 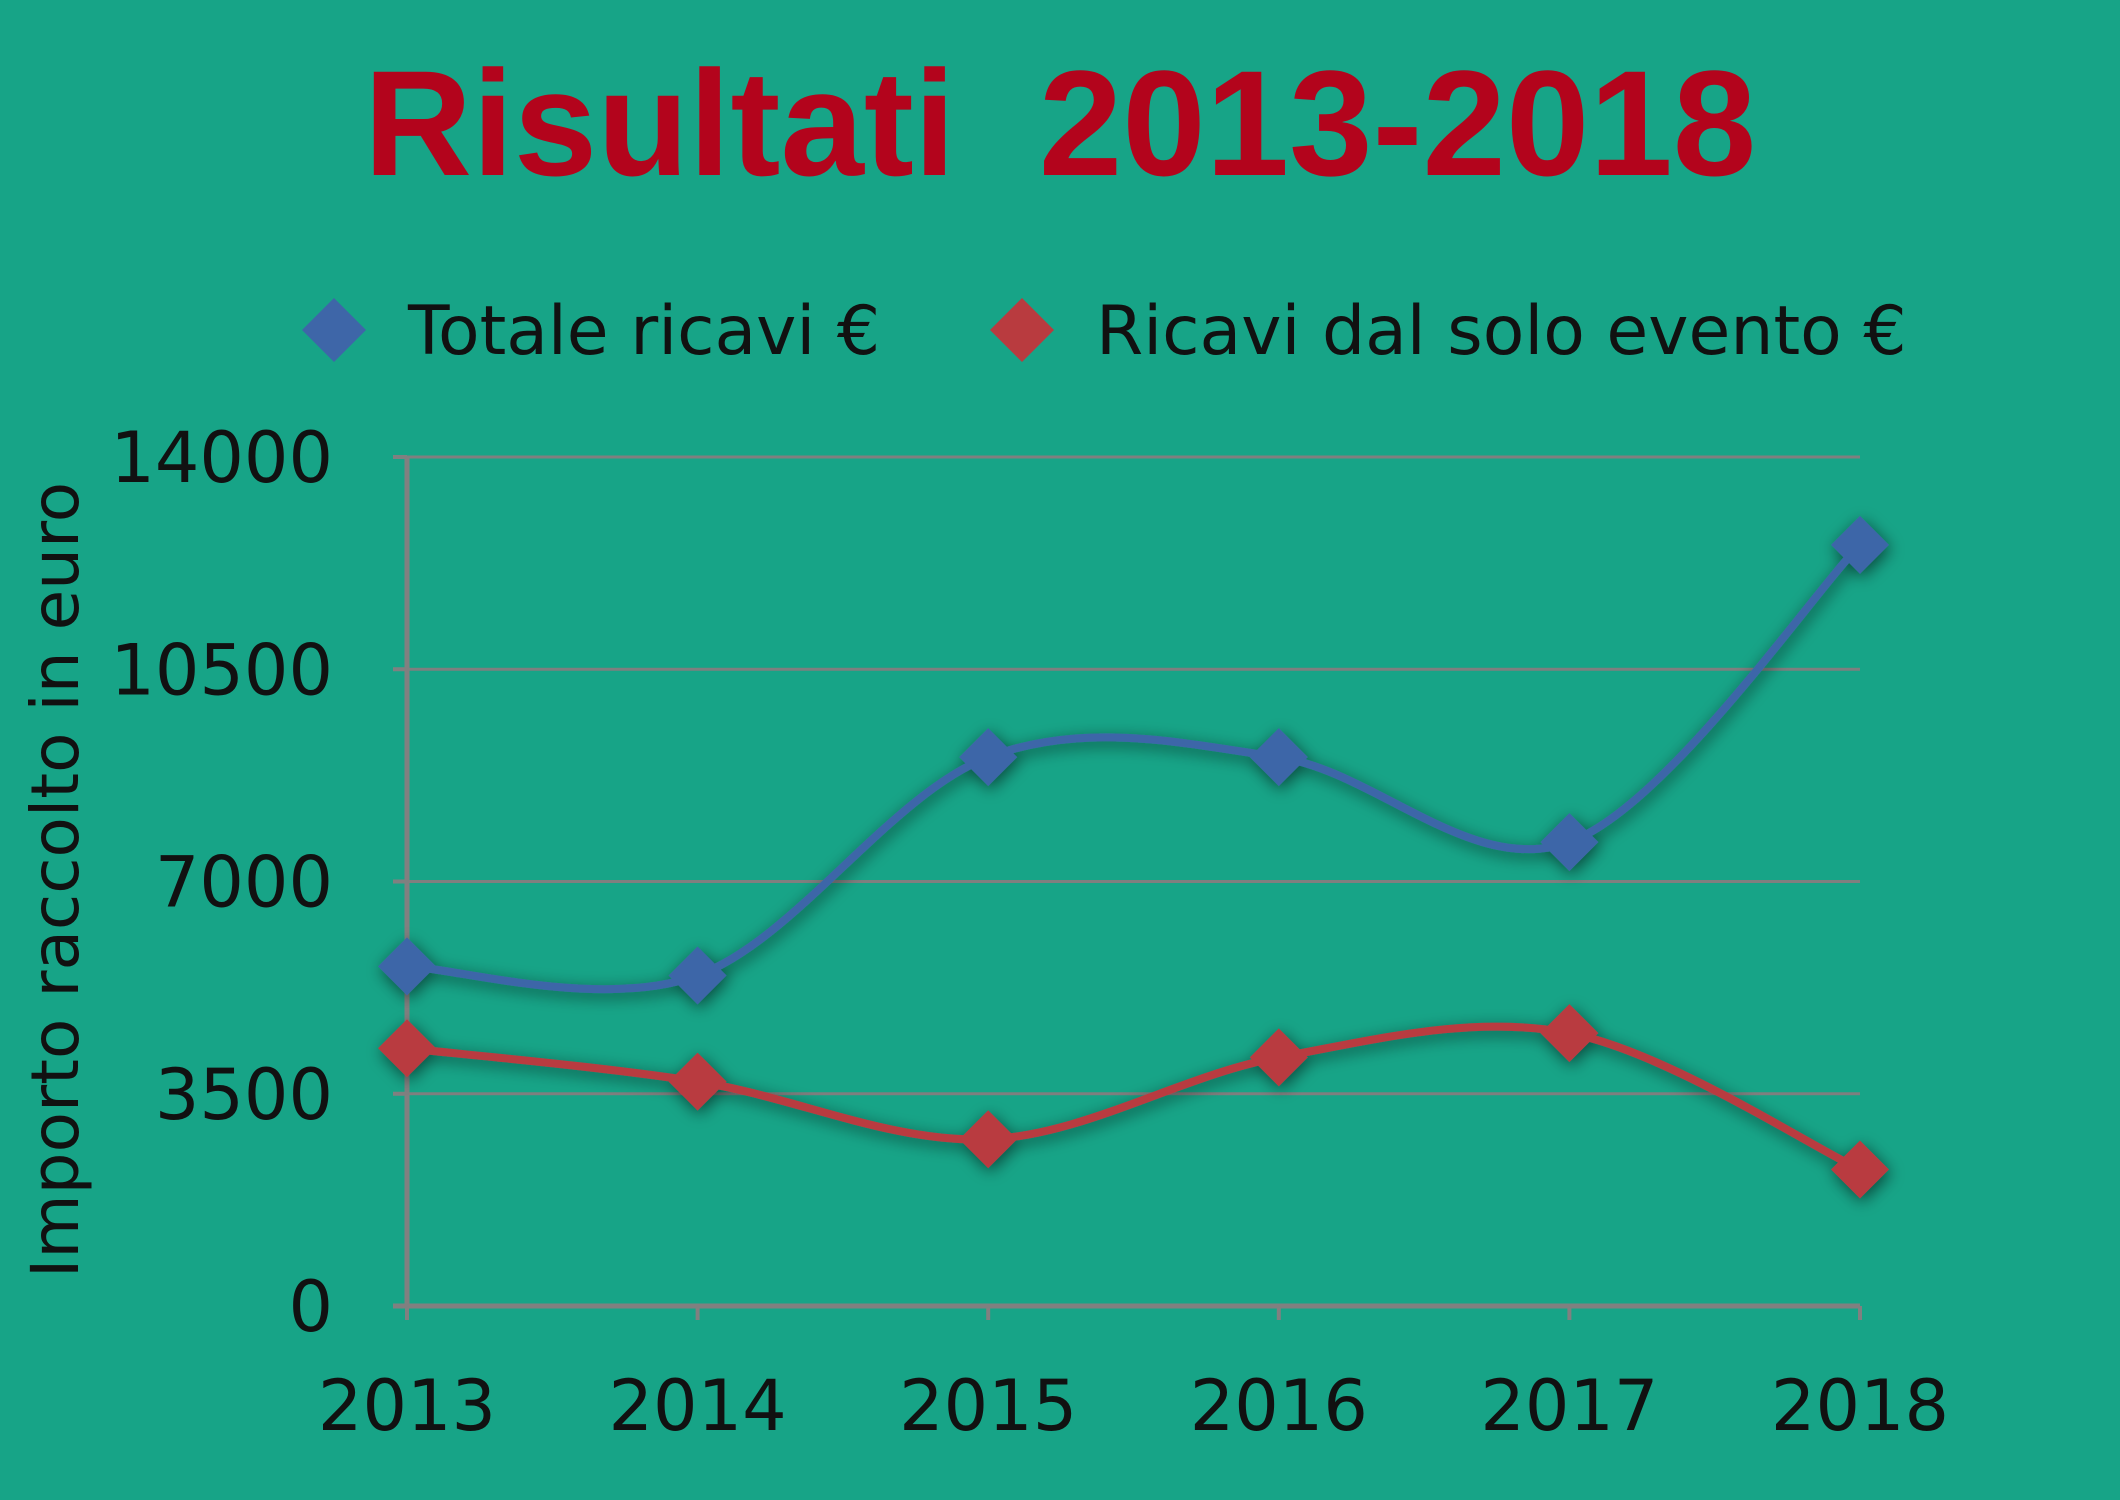 What do you see at coordinates (310, 1307) in the screenshot?
I see `y-tick-label: 0` at bounding box center [310, 1307].